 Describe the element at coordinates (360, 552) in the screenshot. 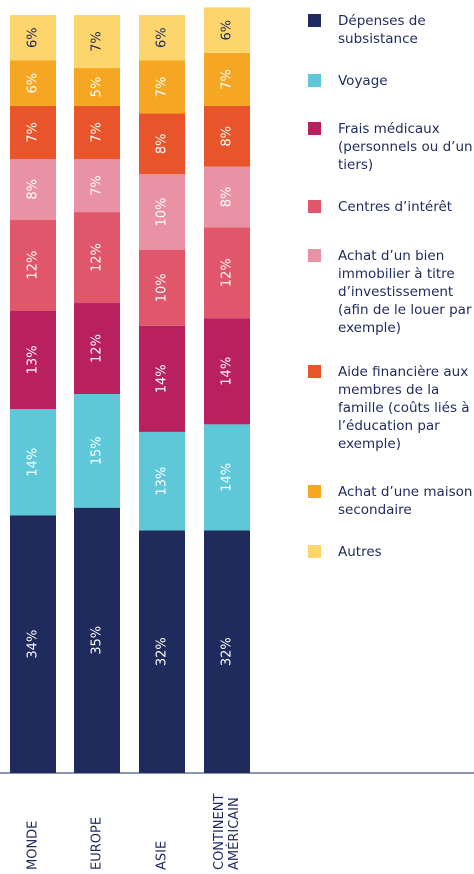

I see `legend-label: Autres` at that location.